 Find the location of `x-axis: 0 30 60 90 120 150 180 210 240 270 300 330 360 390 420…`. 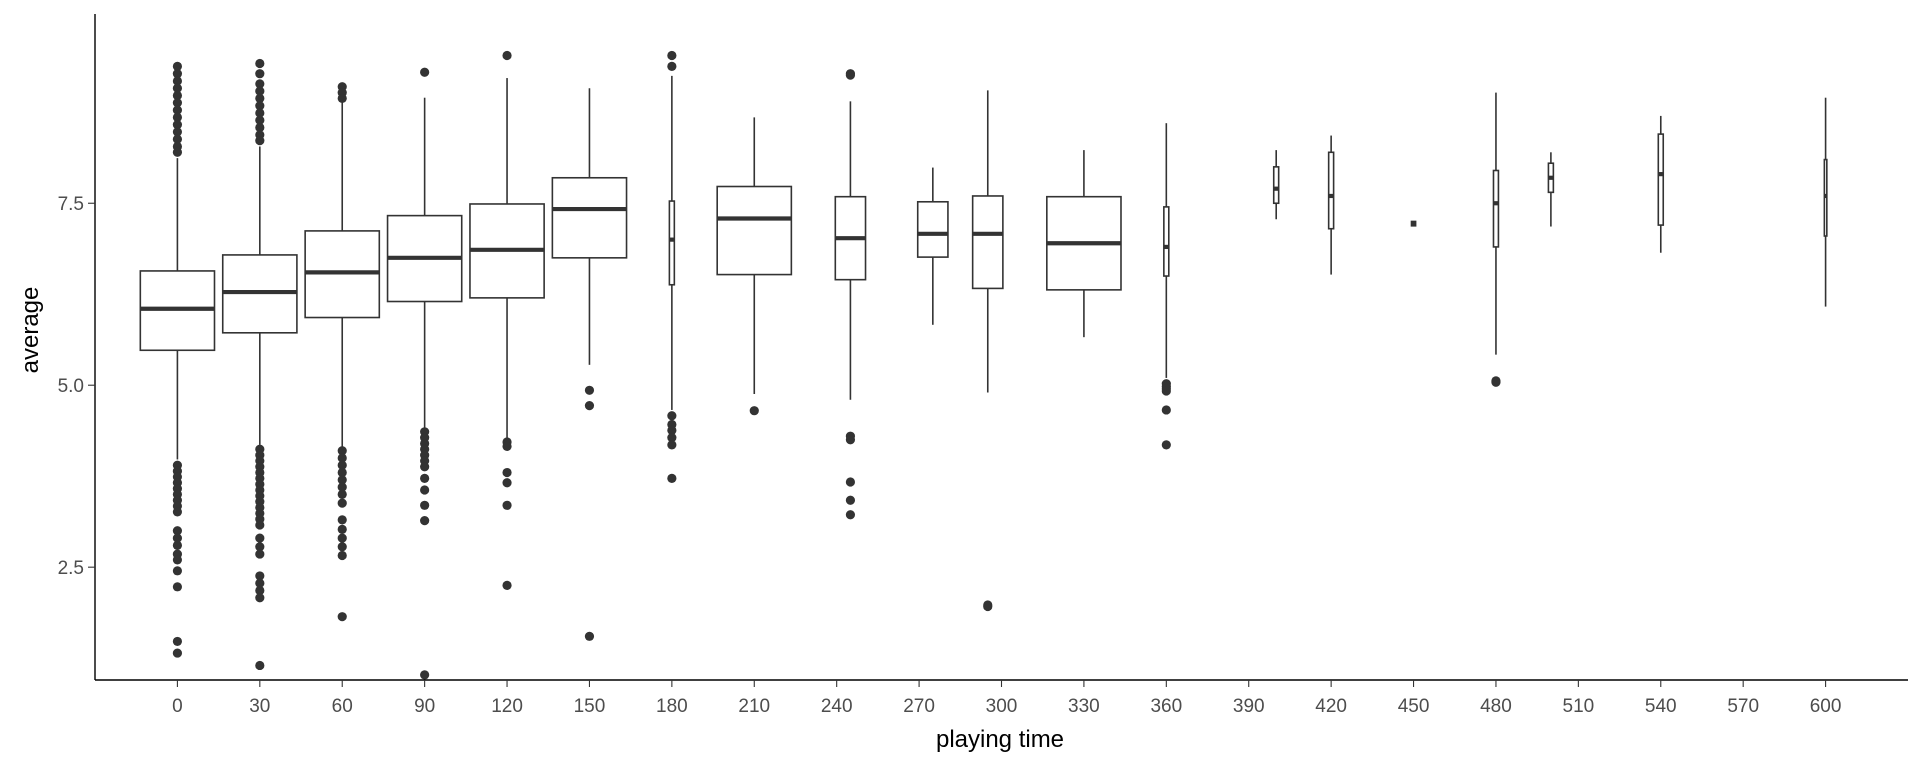

x-axis: 0 30 60 90 120 150 180 210 240 270 300 330 360 390 420… is located at coordinates (1006, 698).